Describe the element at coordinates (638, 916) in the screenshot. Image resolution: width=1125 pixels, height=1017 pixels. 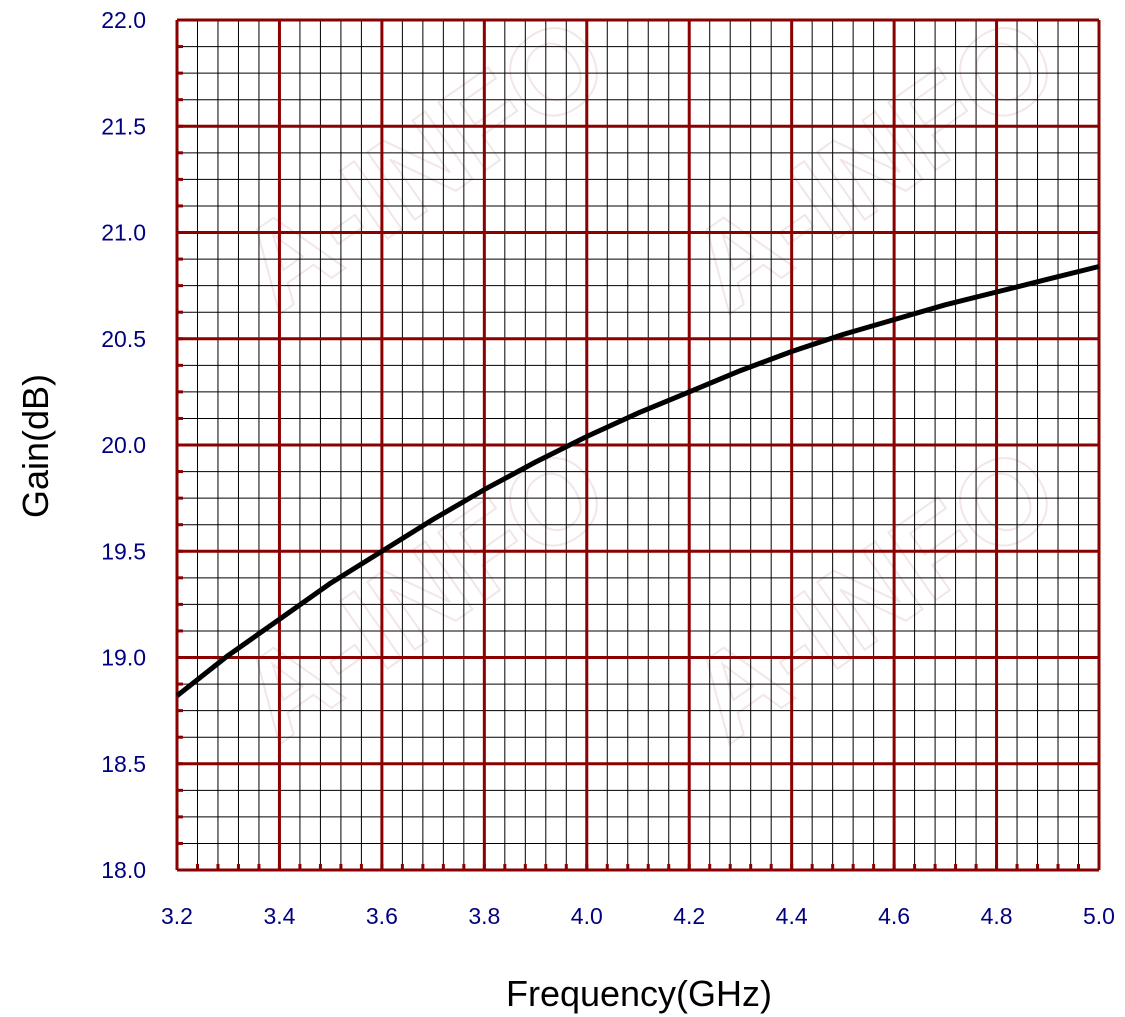
I see `x-tick-labels: 3.2 3.4 3.6 3.8 4.0 4.2 4.4 4.6 4.8 5.0` at that location.